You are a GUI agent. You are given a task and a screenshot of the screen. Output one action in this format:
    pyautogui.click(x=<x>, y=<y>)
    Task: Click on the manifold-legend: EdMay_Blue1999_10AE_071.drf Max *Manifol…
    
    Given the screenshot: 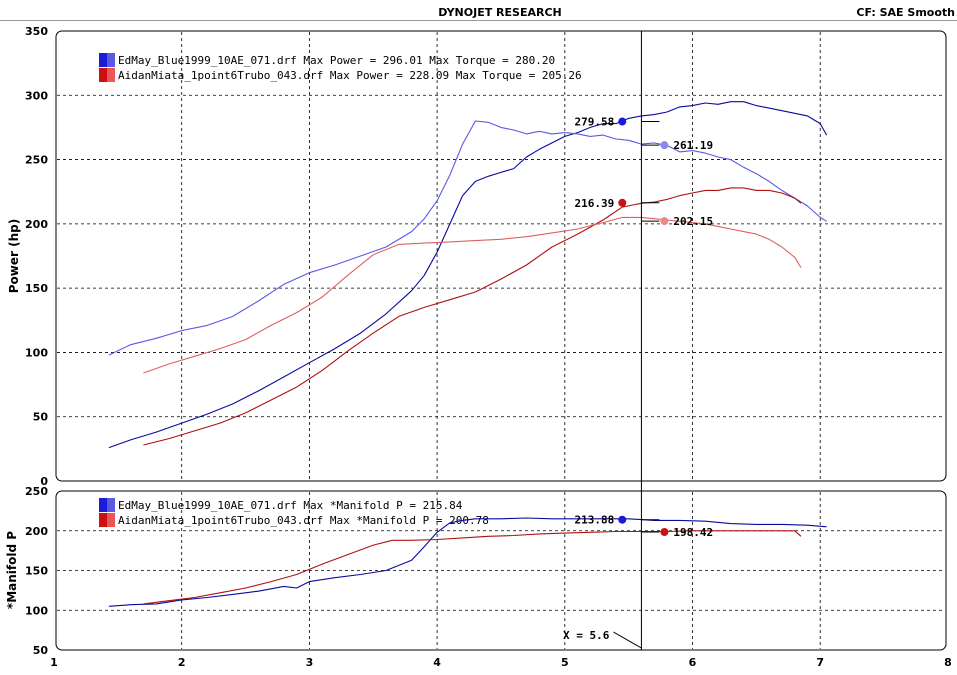 What is the action you would take?
    pyautogui.click(x=294, y=512)
    